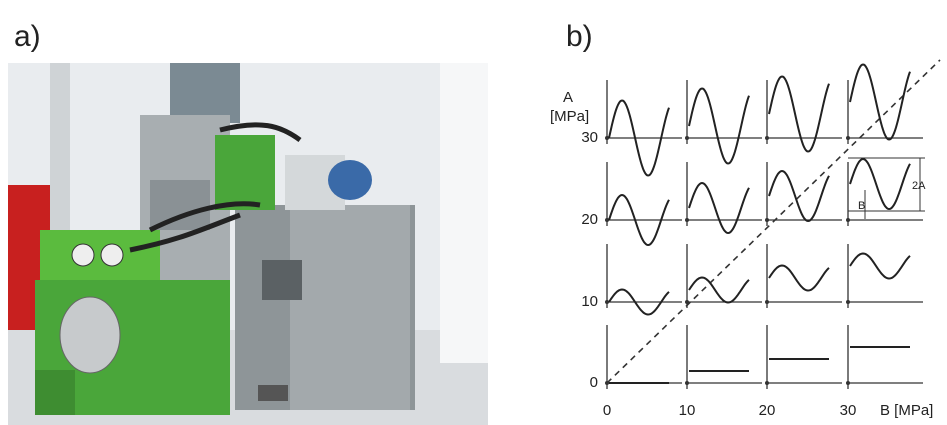  I want to click on y-tick-label: 20, so click(589, 219).